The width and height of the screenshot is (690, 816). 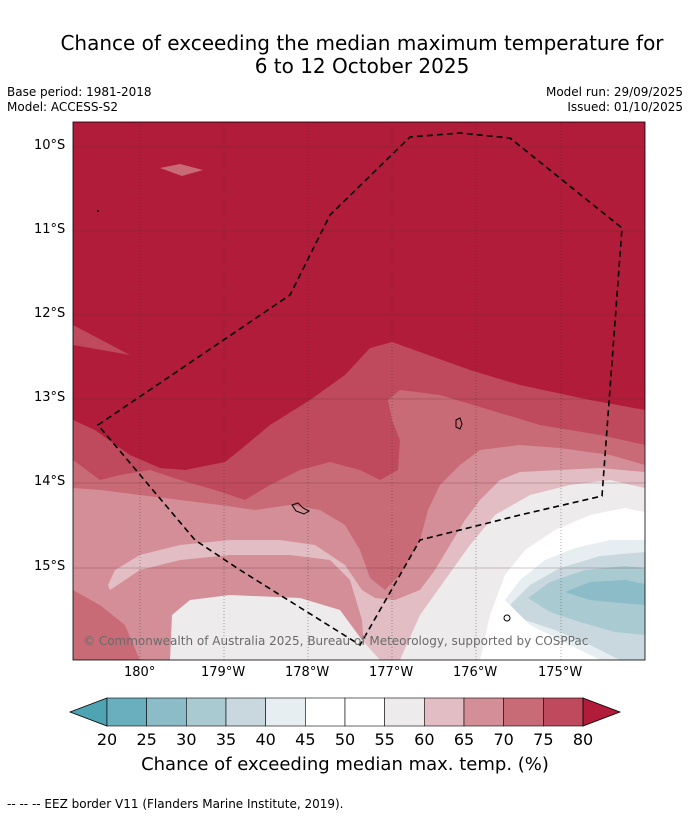 What do you see at coordinates (79, 92) in the screenshot?
I see `base-period: Base period: 1981-2018` at bounding box center [79, 92].